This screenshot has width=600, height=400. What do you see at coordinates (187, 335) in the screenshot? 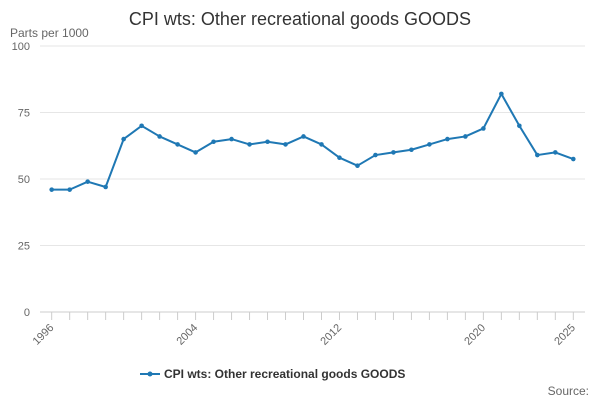
I see `x-tick-label: 2004` at bounding box center [187, 335].